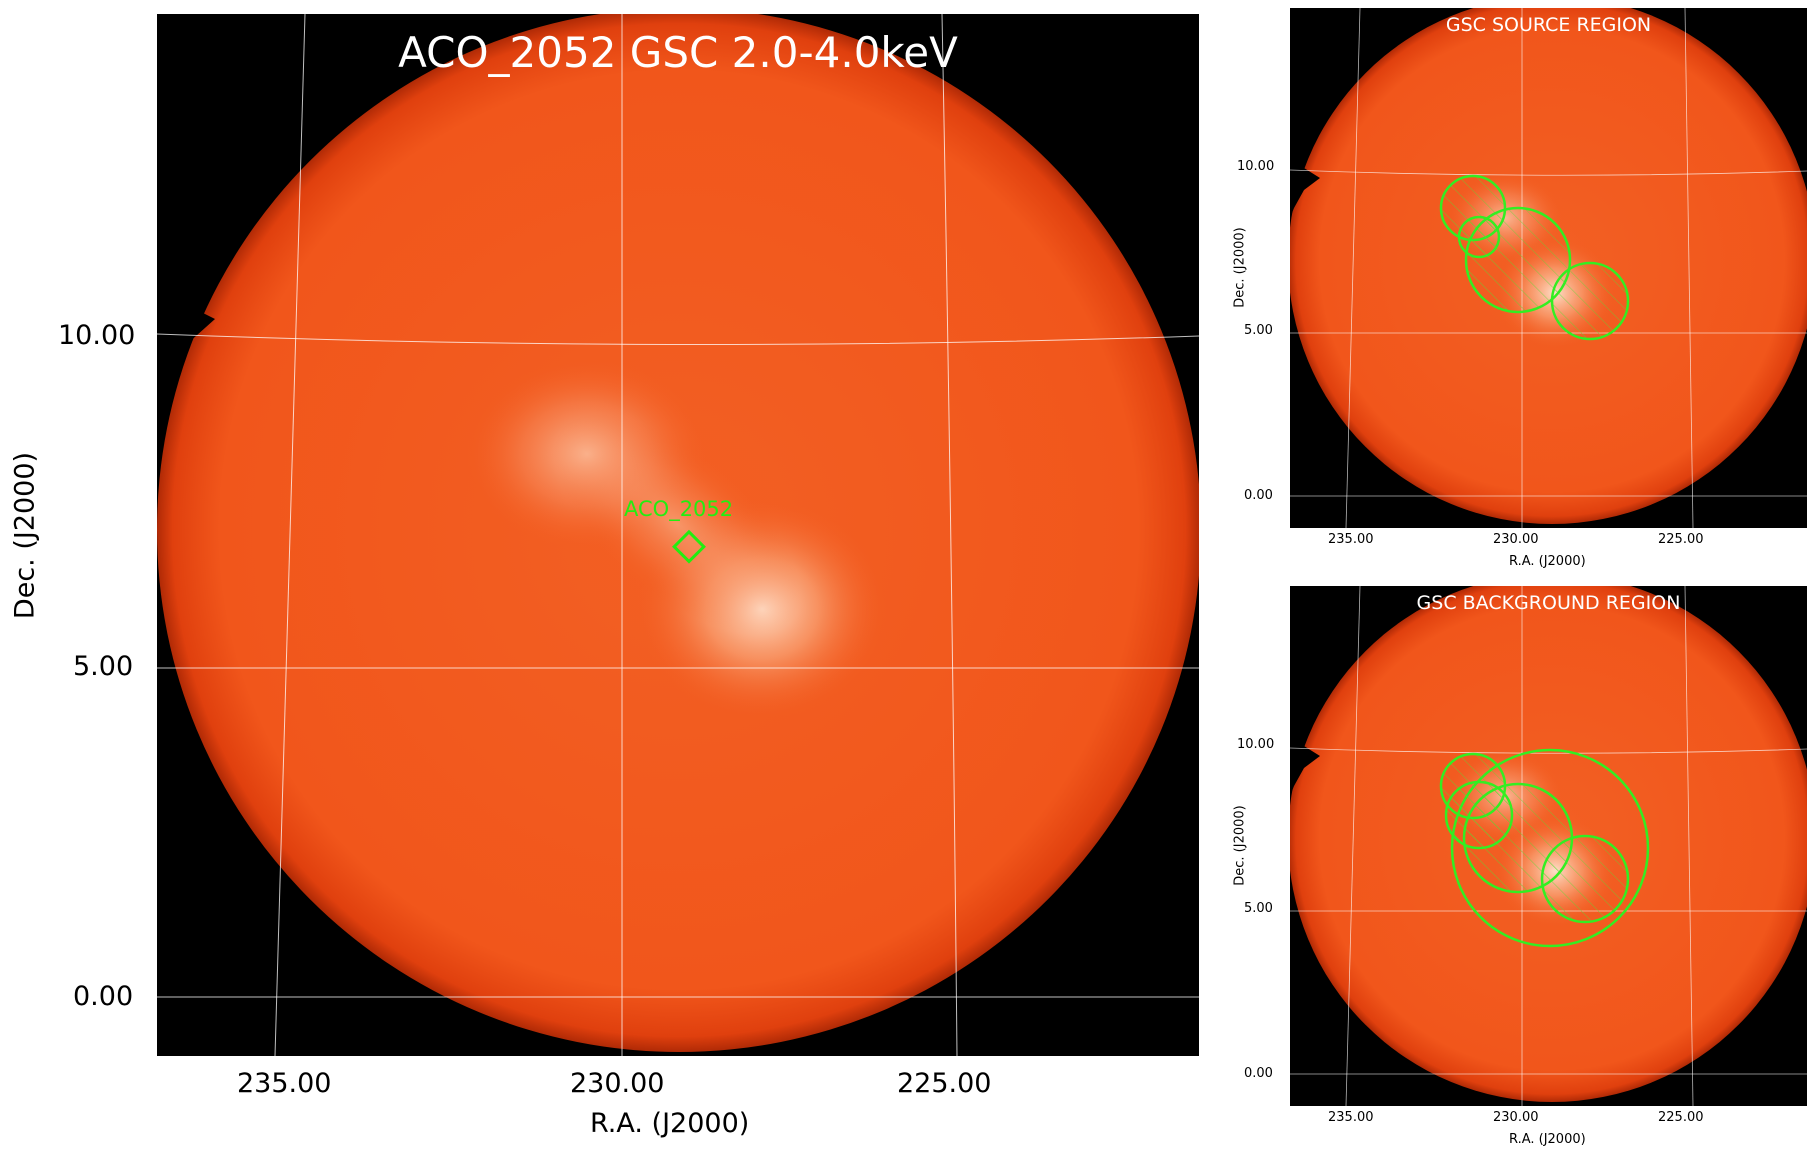 The image size is (1815, 1156). What do you see at coordinates (1547, 561) in the screenshot?
I see `src-x-axis-title: R.A. (J2000)` at bounding box center [1547, 561].